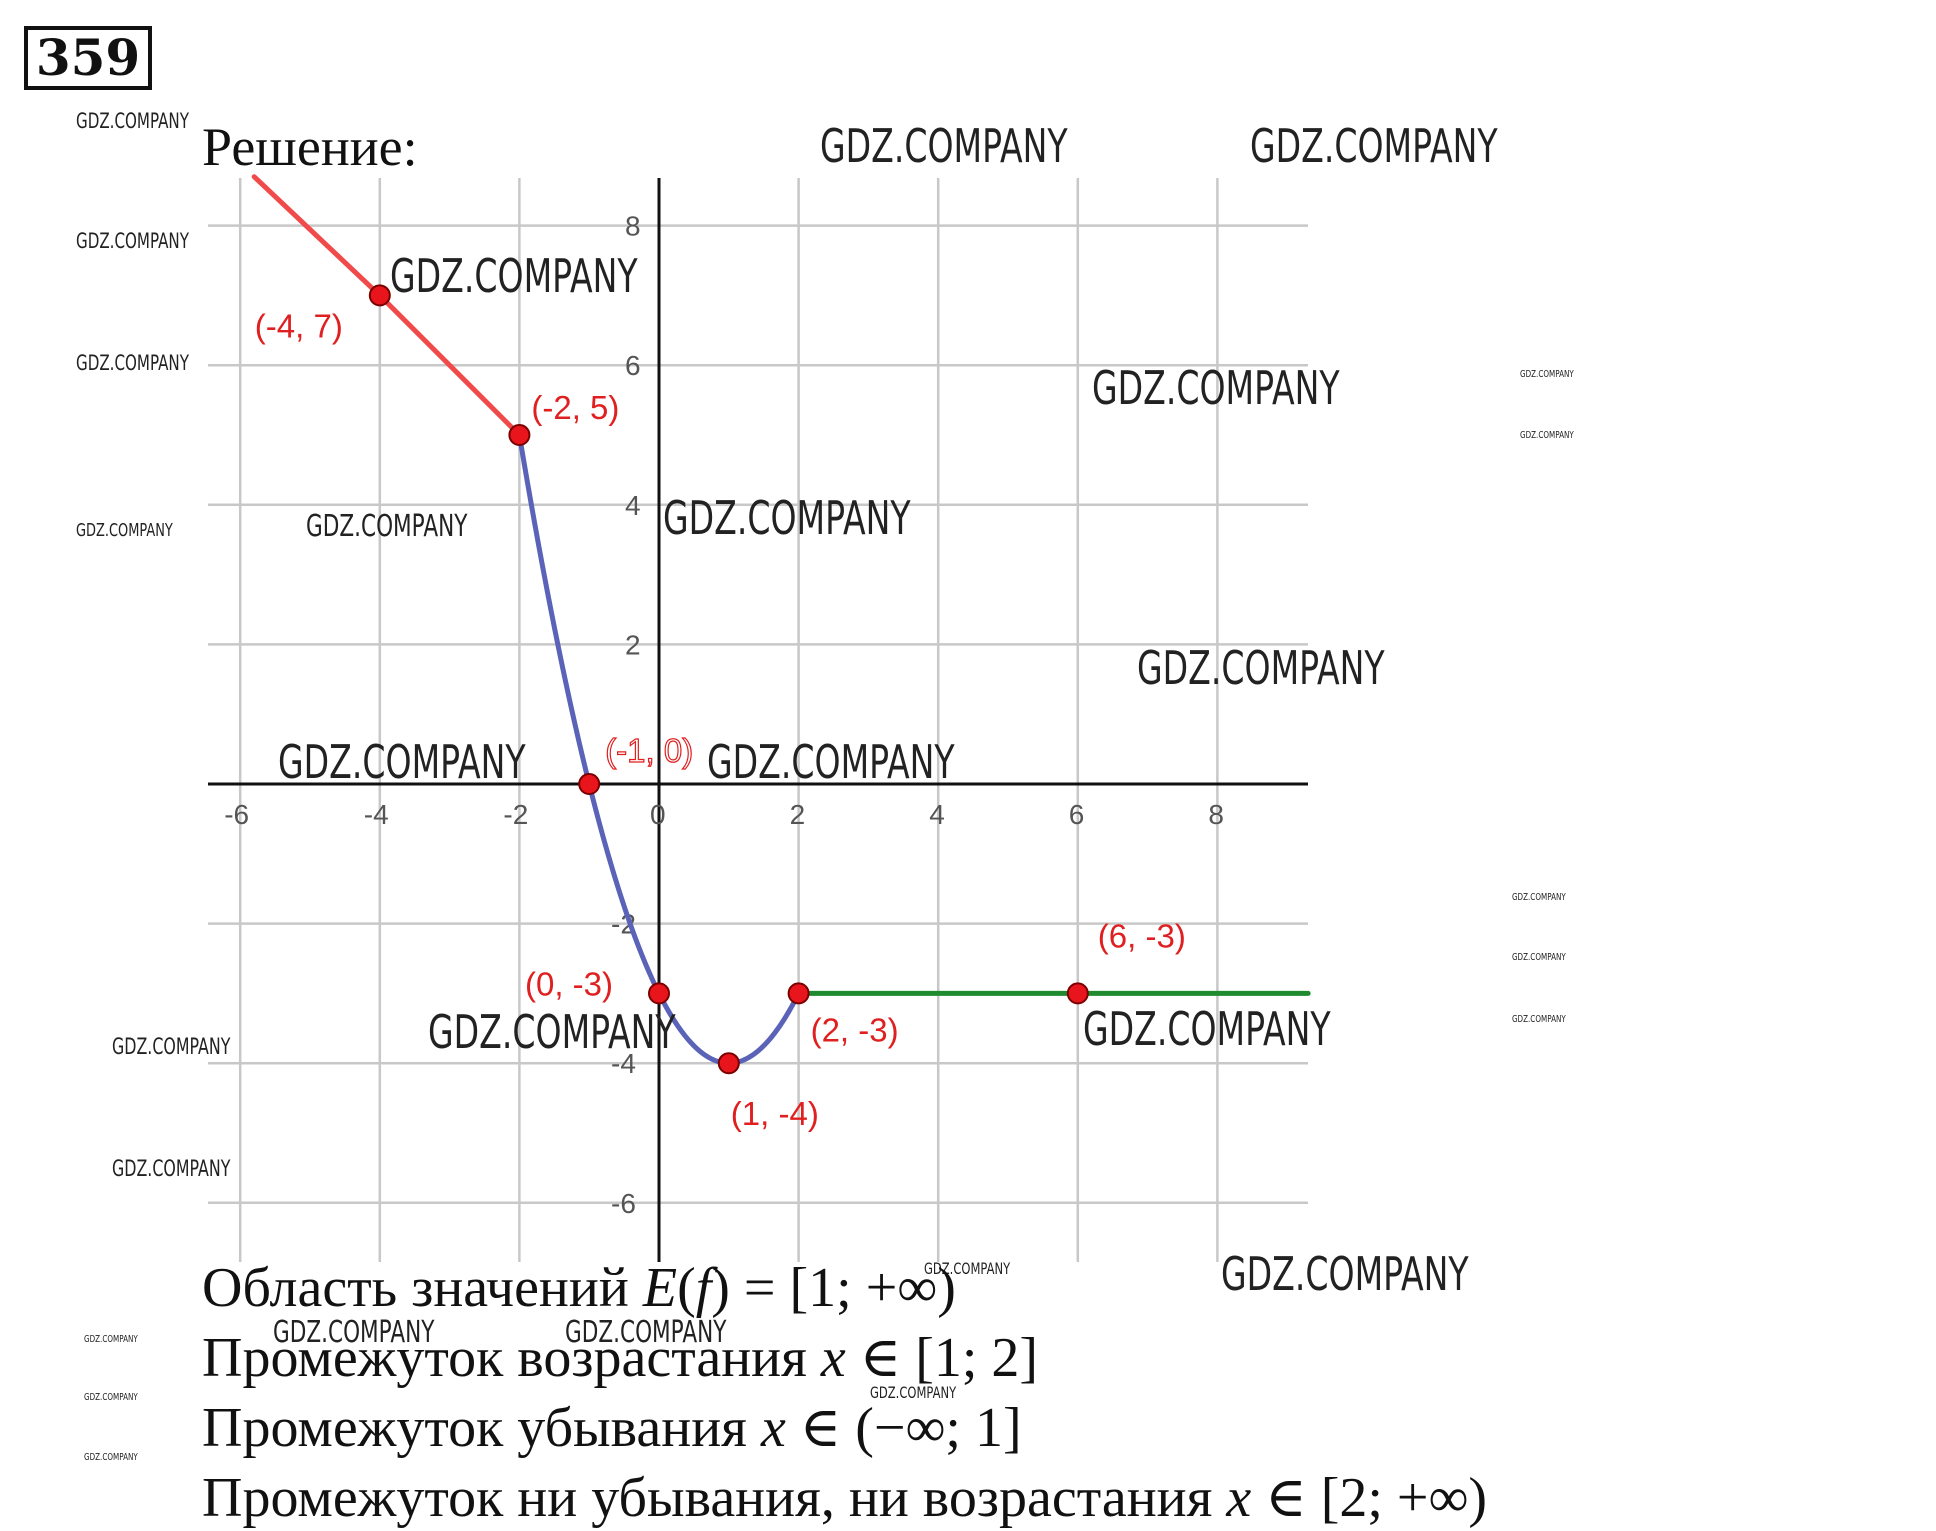 The image size is (1936, 1531). Describe the element at coordinates (658, 814) in the screenshot. I see `x-tick-label: 0` at that location.